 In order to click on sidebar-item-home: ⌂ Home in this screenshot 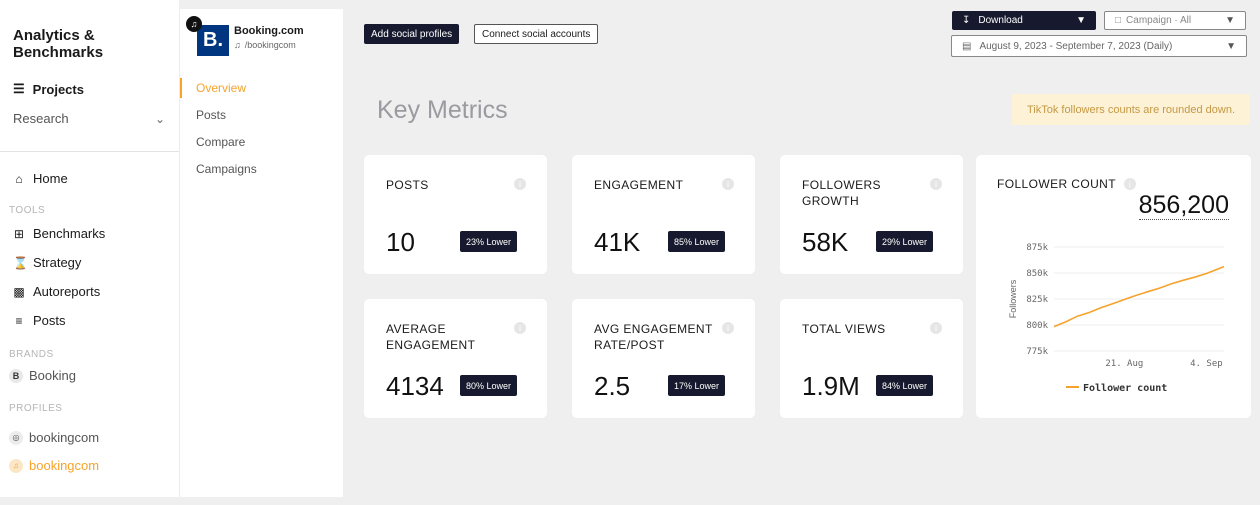, I will do `click(40, 178)`.